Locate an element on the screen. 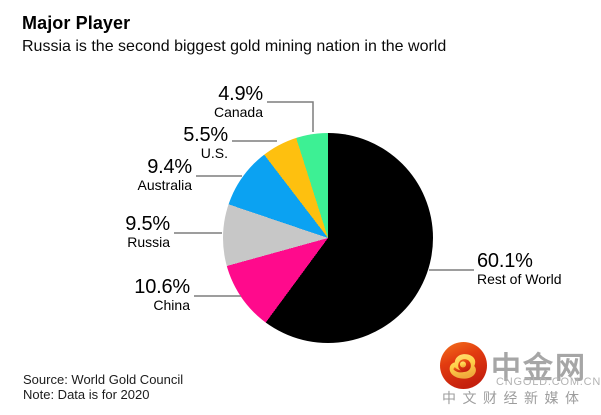  callout-australia: 9.4% Australia is located at coordinates (165, 174).